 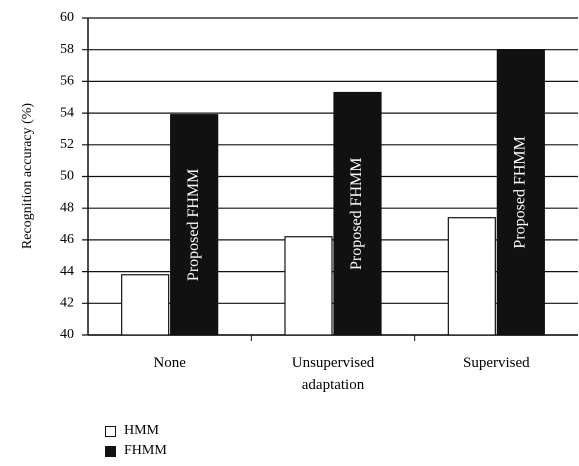 I want to click on y-tick-label: 40, so click(x=67, y=334).